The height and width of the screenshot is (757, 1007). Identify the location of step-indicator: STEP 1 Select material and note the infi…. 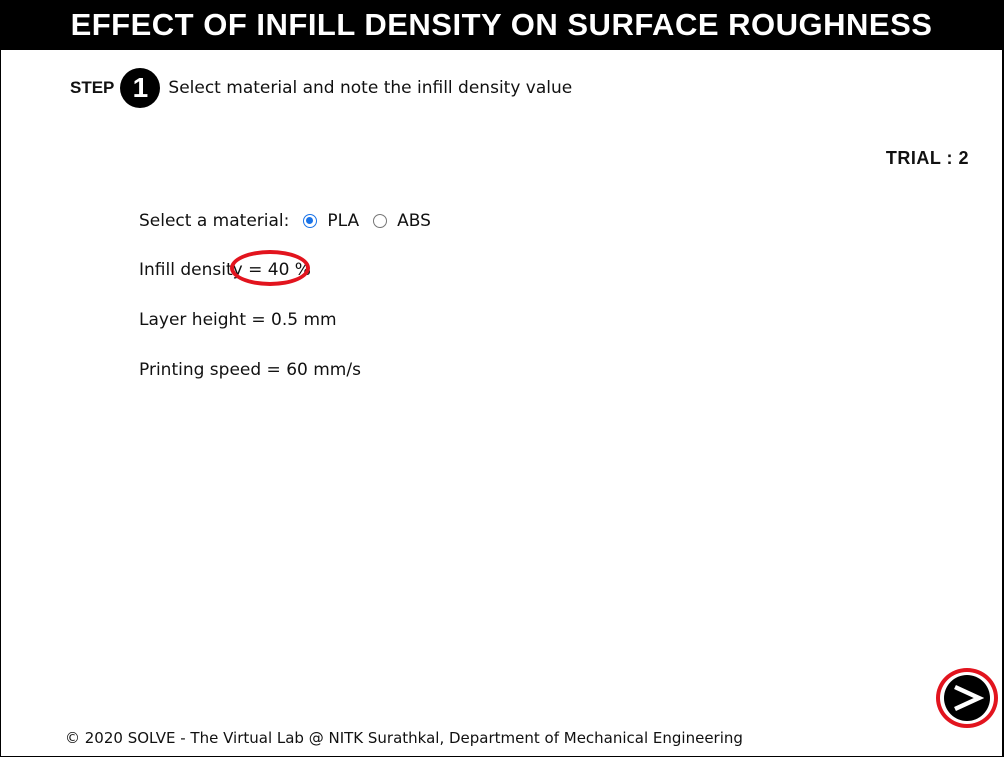
(321, 88).